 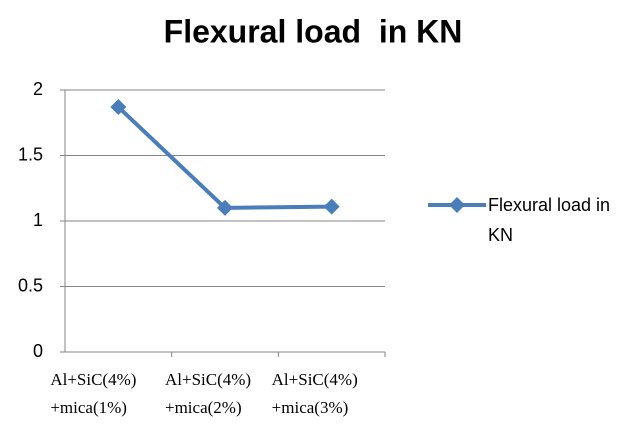 What do you see at coordinates (208, 393) in the screenshot?
I see `x-tick-label: Al+SiC(4%) +mica(2%)` at bounding box center [208, 393].